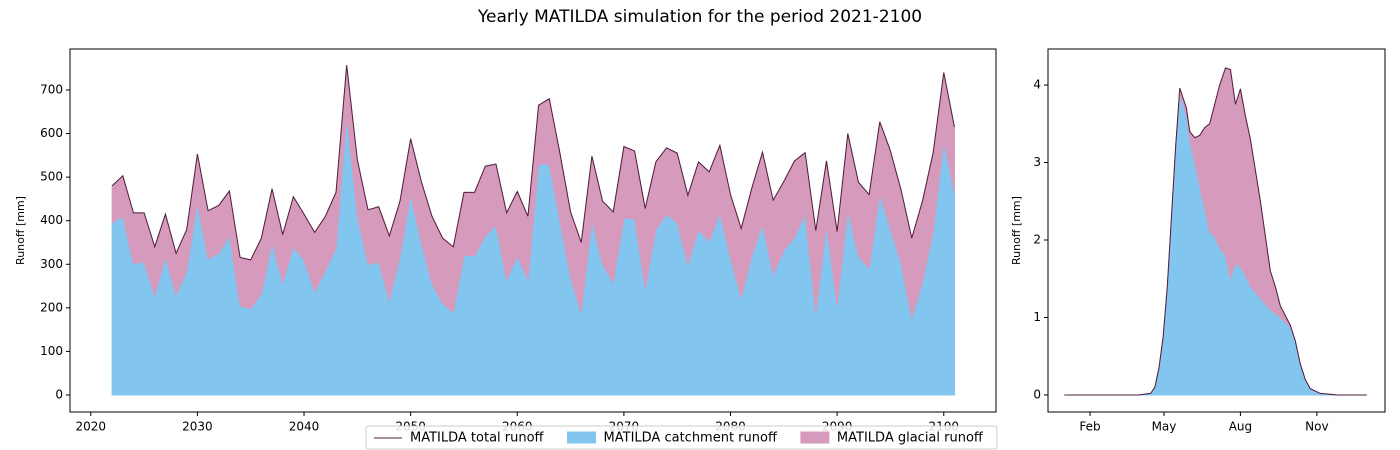 The image size is (1400, 450). What do you see at coordinates (1089, 427) in the screenshot?
I see `x-tick-label: Feb` at bounding box center [1089, 427].